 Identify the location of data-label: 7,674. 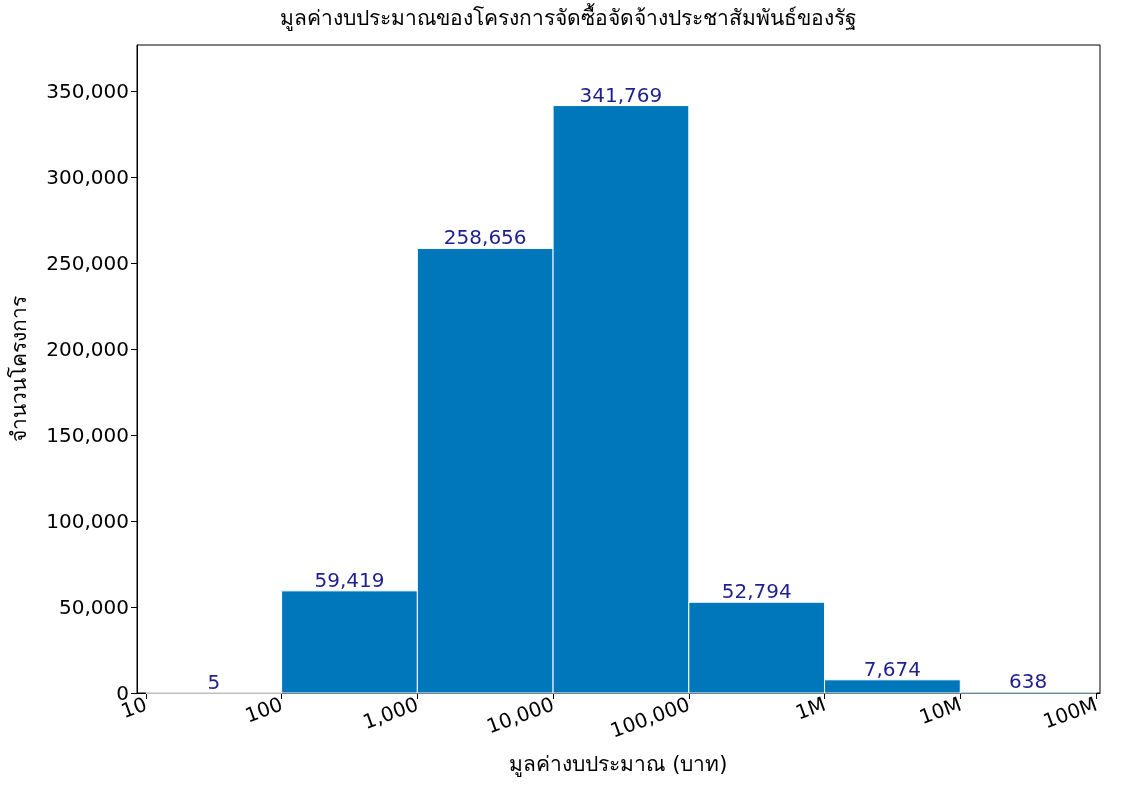
(892, 668).